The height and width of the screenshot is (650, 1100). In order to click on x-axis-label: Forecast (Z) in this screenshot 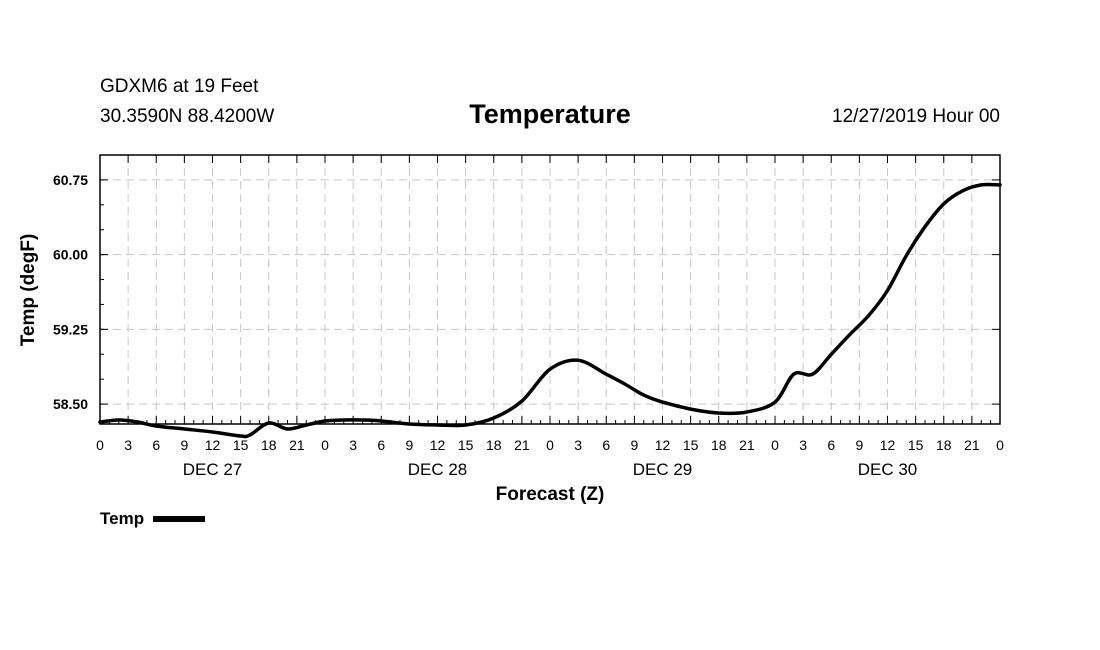, I will do `click(550, 494)`.